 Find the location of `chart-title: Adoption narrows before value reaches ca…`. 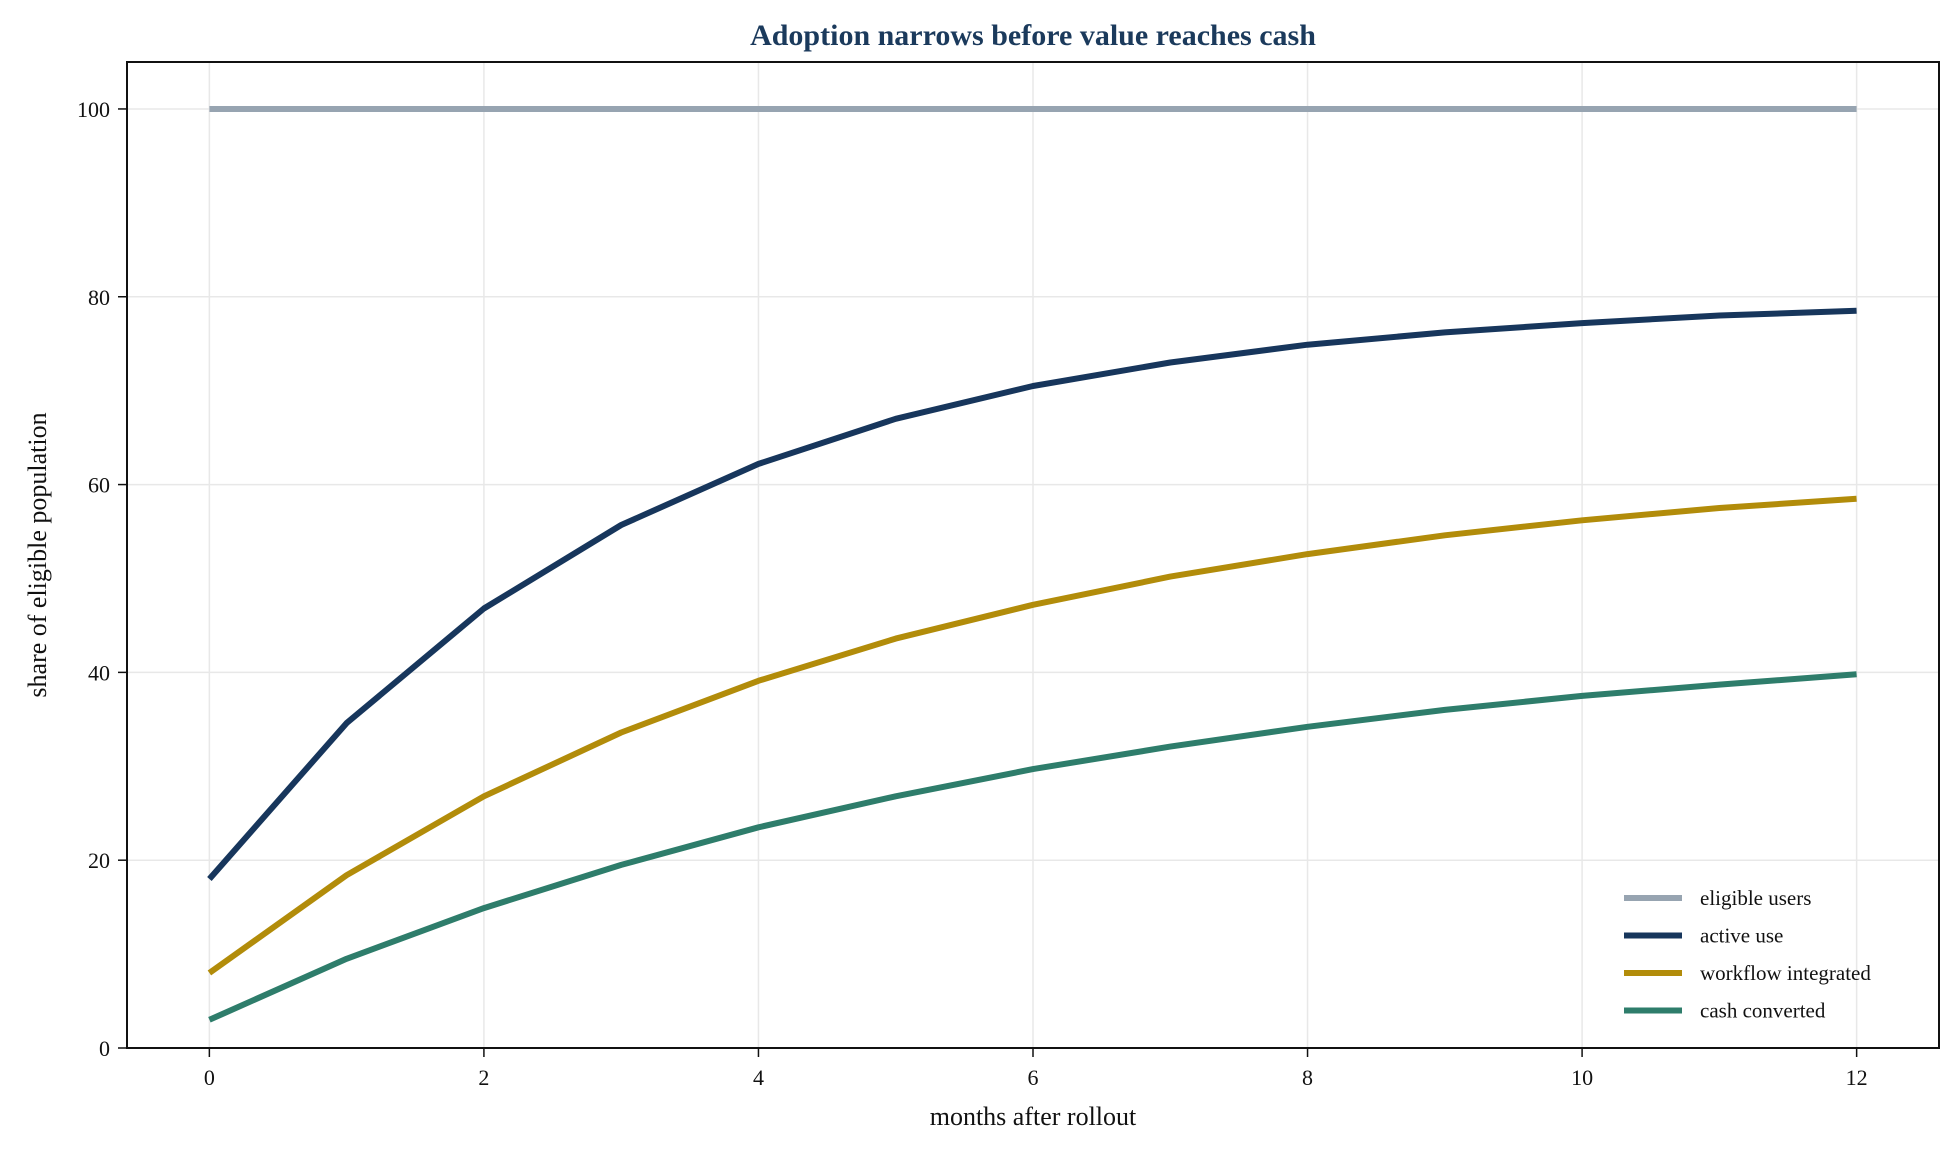

chart-title: Adoption narrows before value reaches ca… is located at coordinates (1033, 35).